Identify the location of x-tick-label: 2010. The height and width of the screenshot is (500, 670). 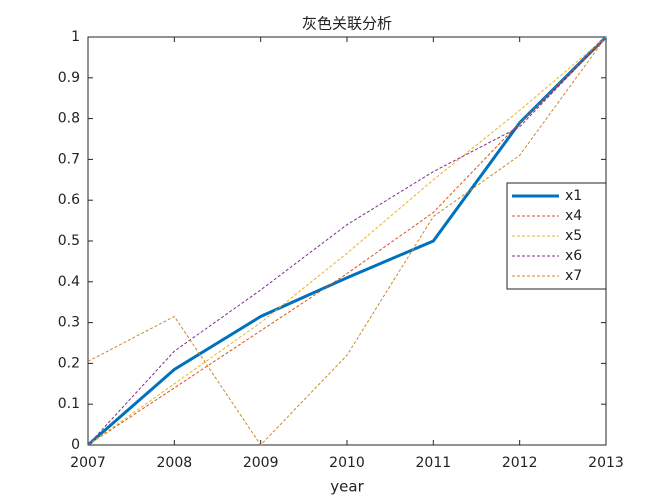
(347, 463).